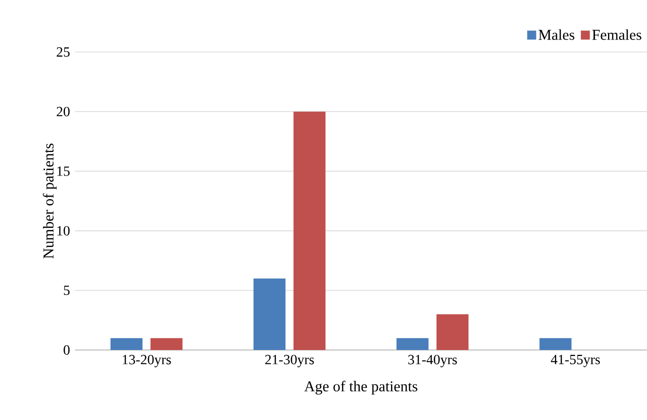 The height and width of the screenshot is (420, 647). I want to click on y-tick-label: 0, so click(67, 350).